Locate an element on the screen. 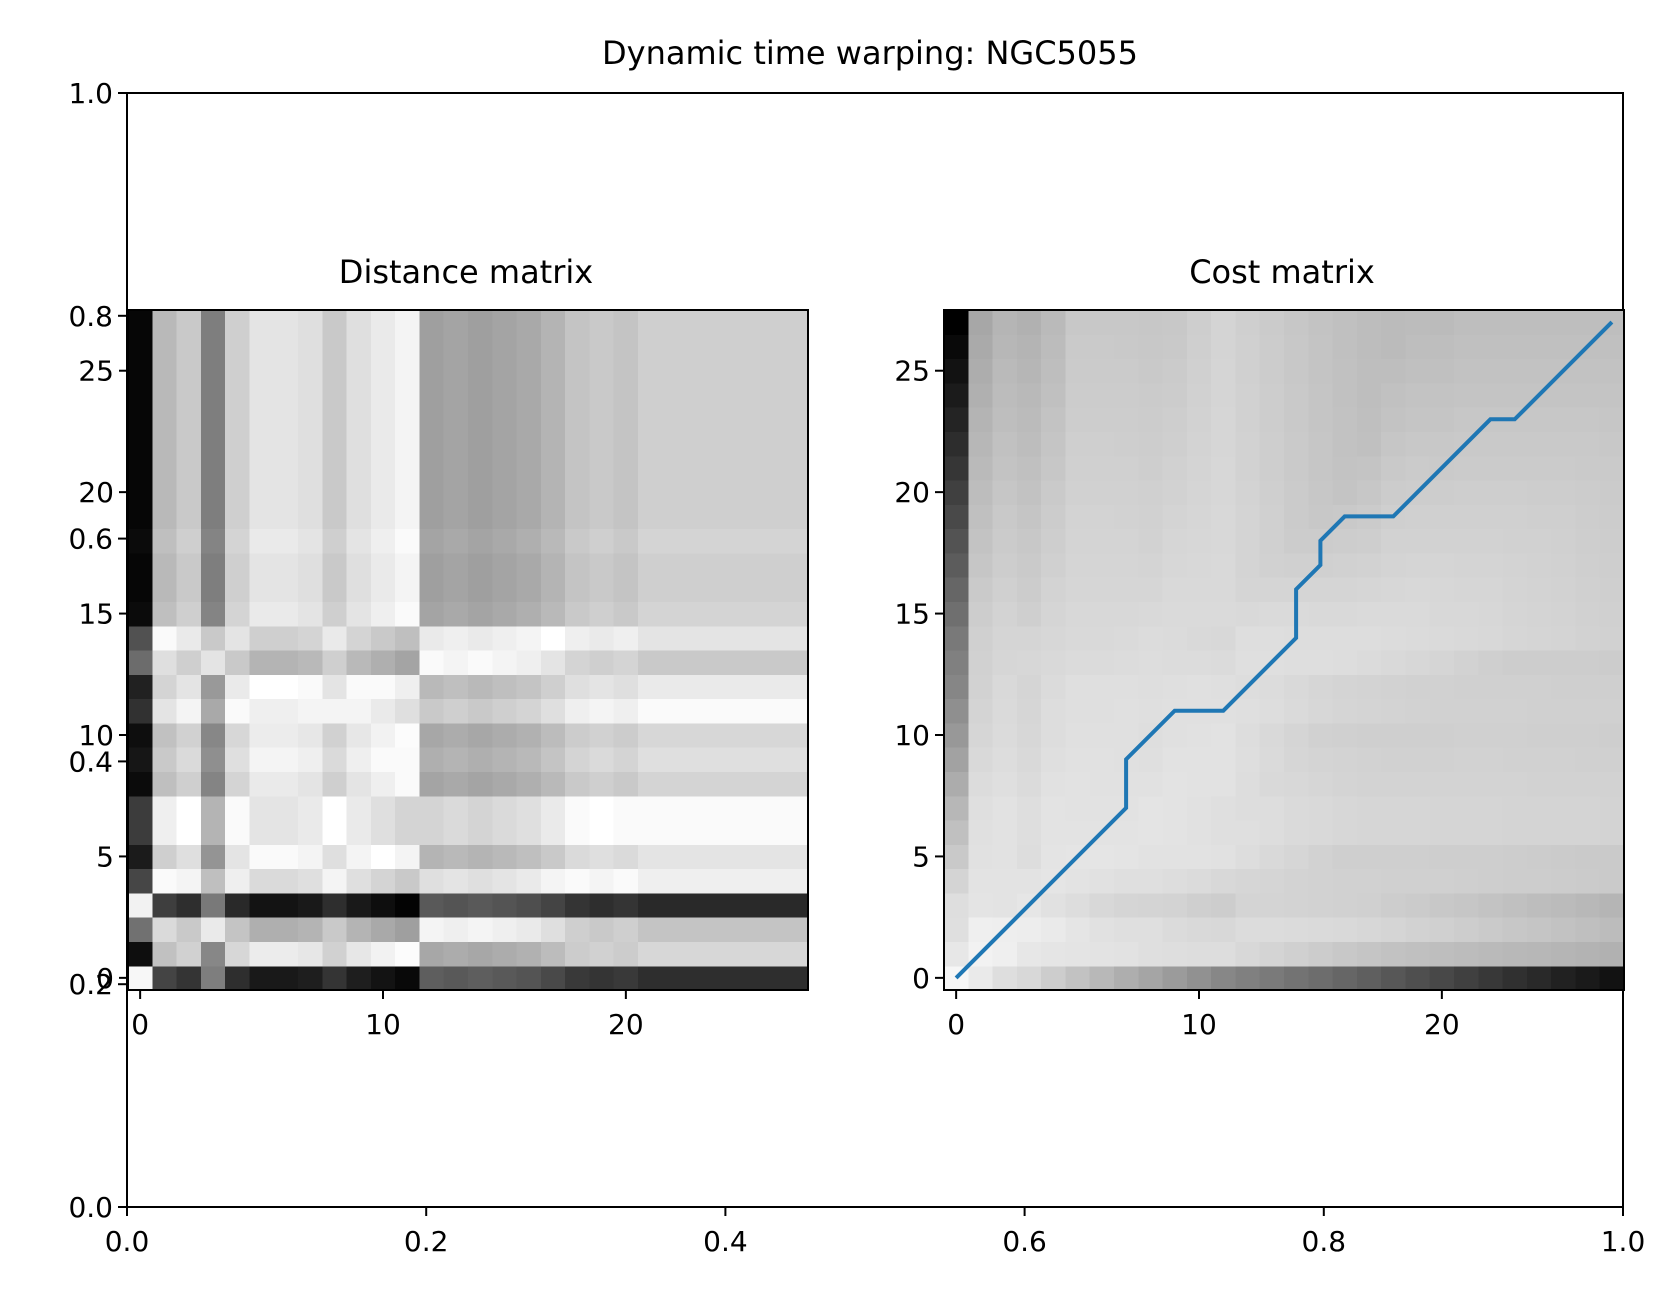 The height and width of the screenshot is (1302, 1676). cost-matrix-title: Cost matrix is located at coordinates (1282, 272).